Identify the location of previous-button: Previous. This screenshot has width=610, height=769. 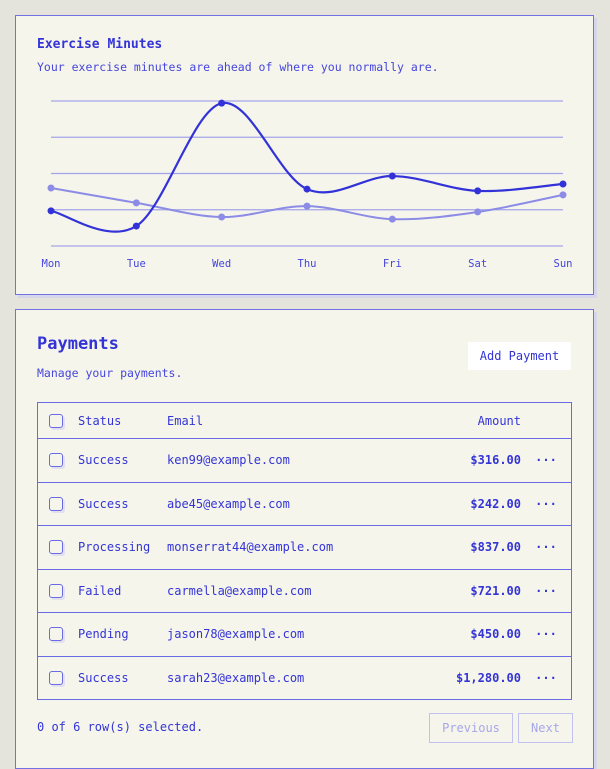
(471, 728).